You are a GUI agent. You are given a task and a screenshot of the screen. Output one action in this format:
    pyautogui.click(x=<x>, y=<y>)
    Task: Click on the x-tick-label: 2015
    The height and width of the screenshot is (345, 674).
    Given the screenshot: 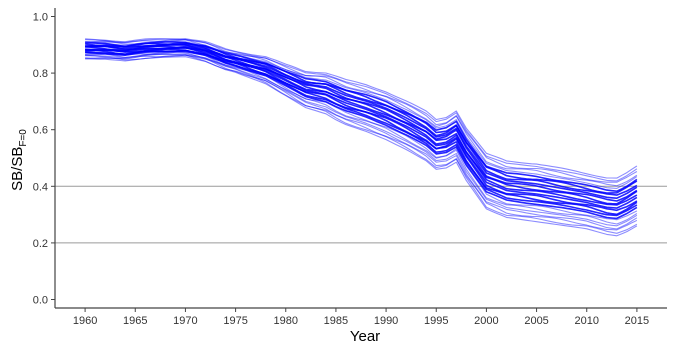 What is the action you would take?
    pyautogui.click(x=637, y=321)
    